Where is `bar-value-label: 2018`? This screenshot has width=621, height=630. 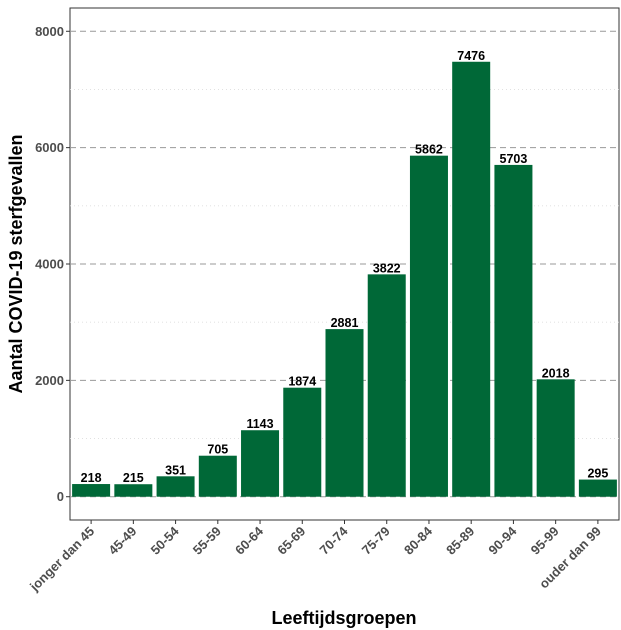
bar-value-label: 2018 is located at coordinates (556, 373).